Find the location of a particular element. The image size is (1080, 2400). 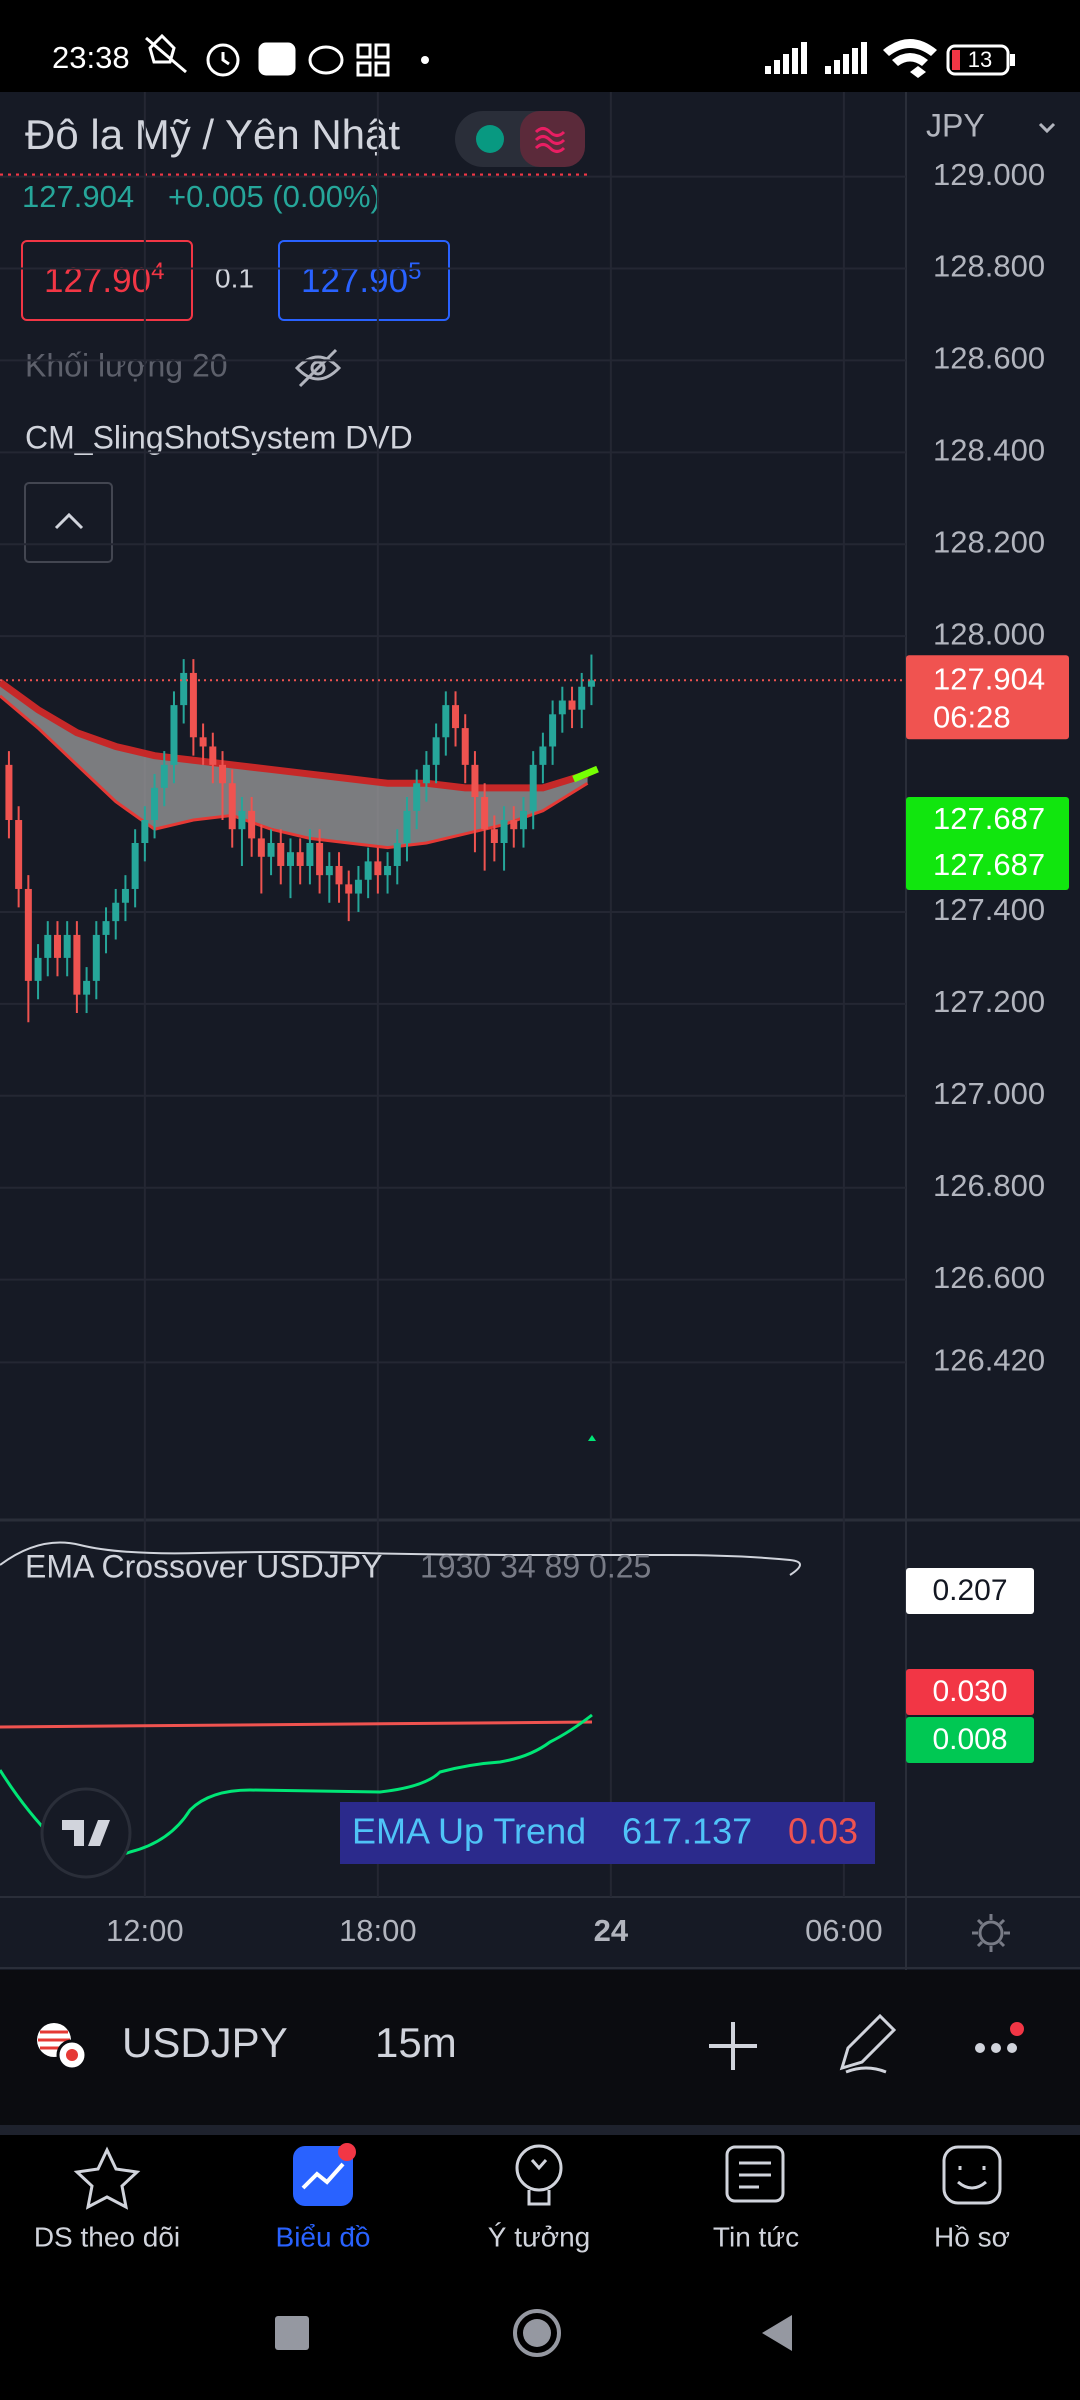

add-button is located at coordinates (733, 2046).